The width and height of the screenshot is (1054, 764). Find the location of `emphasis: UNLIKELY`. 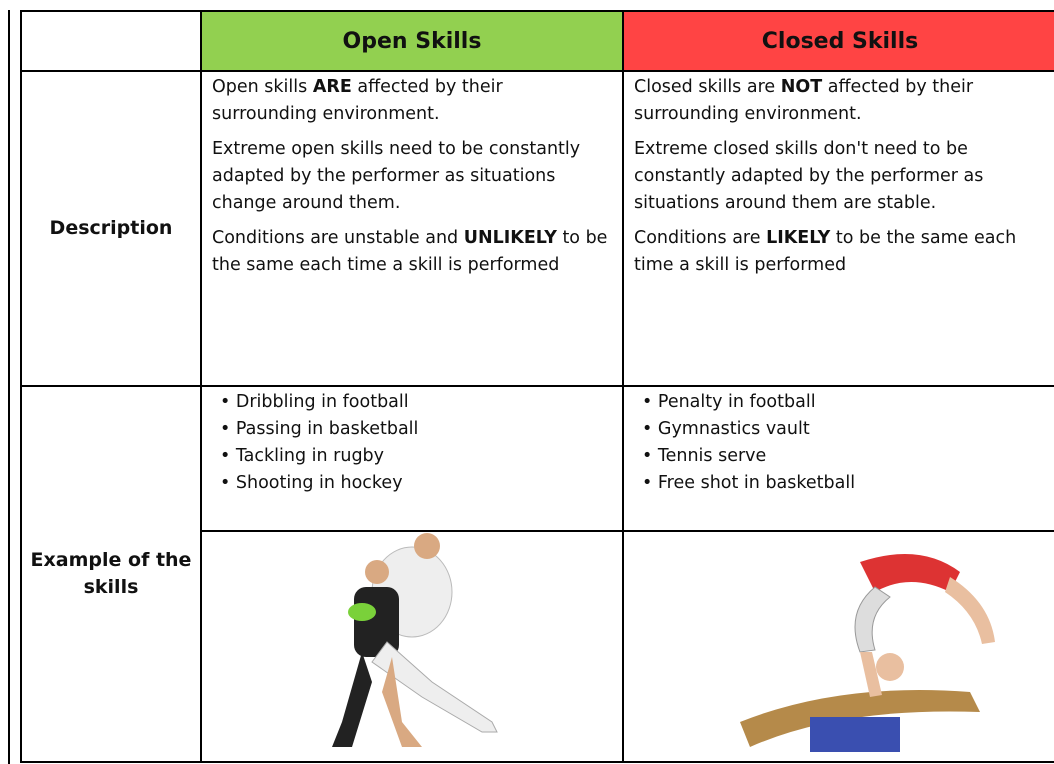

emphasis: UNLIKELY is located at coordinates (510, 238).